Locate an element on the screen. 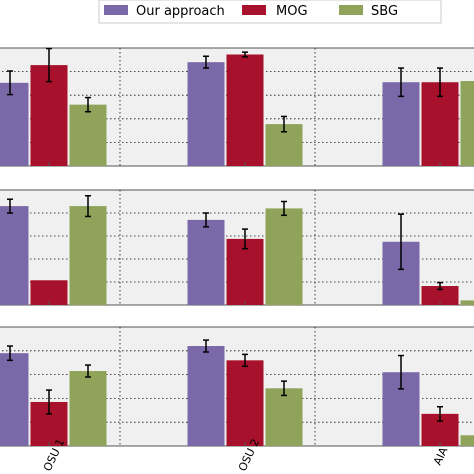 This screenshot has width=474, height=474. panel-3-bar-sbg-aia is located at coordinates (467, 440).